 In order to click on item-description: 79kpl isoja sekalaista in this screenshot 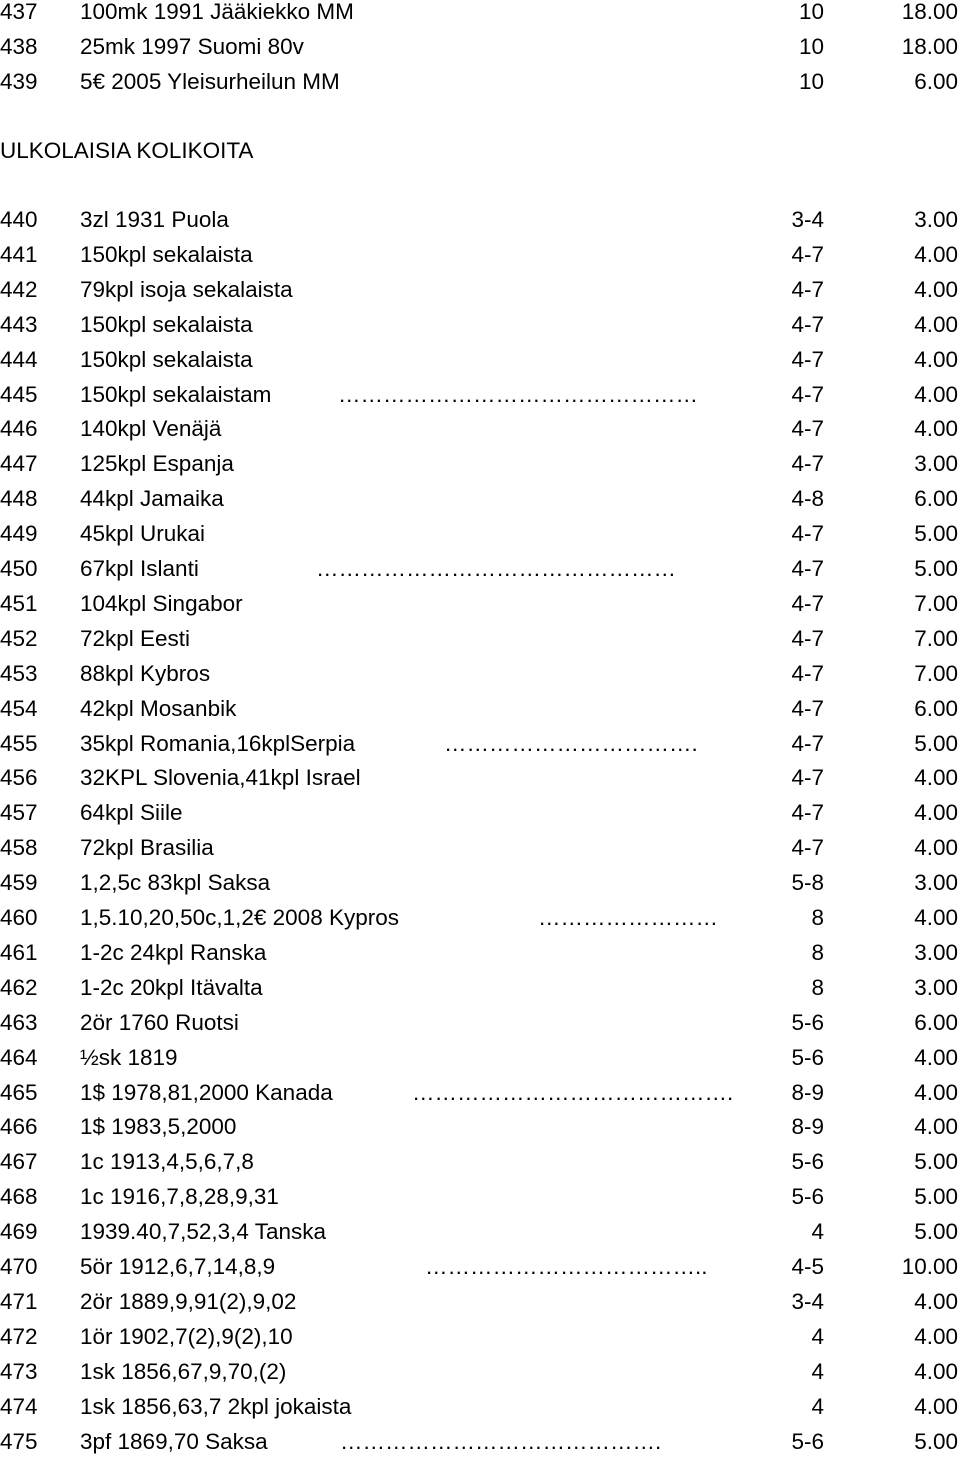, I will do `click(186, 289)`.